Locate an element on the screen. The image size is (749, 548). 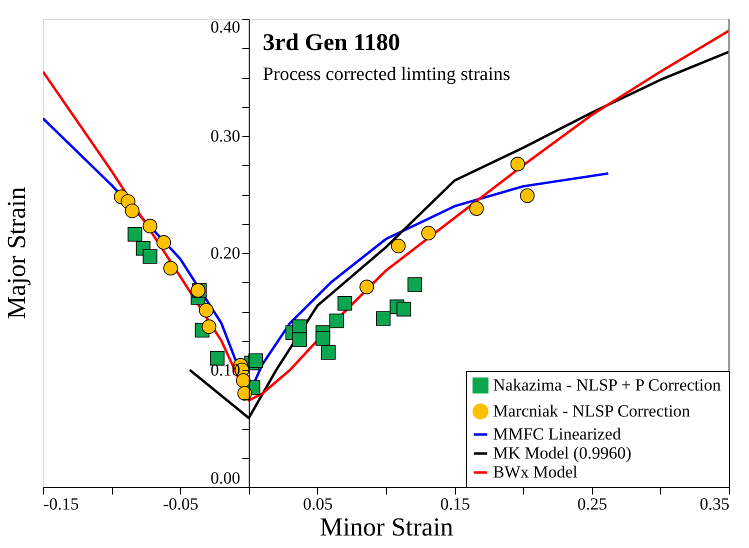
x-axis-title: Minor Strain is located at coordinates (387, 527).